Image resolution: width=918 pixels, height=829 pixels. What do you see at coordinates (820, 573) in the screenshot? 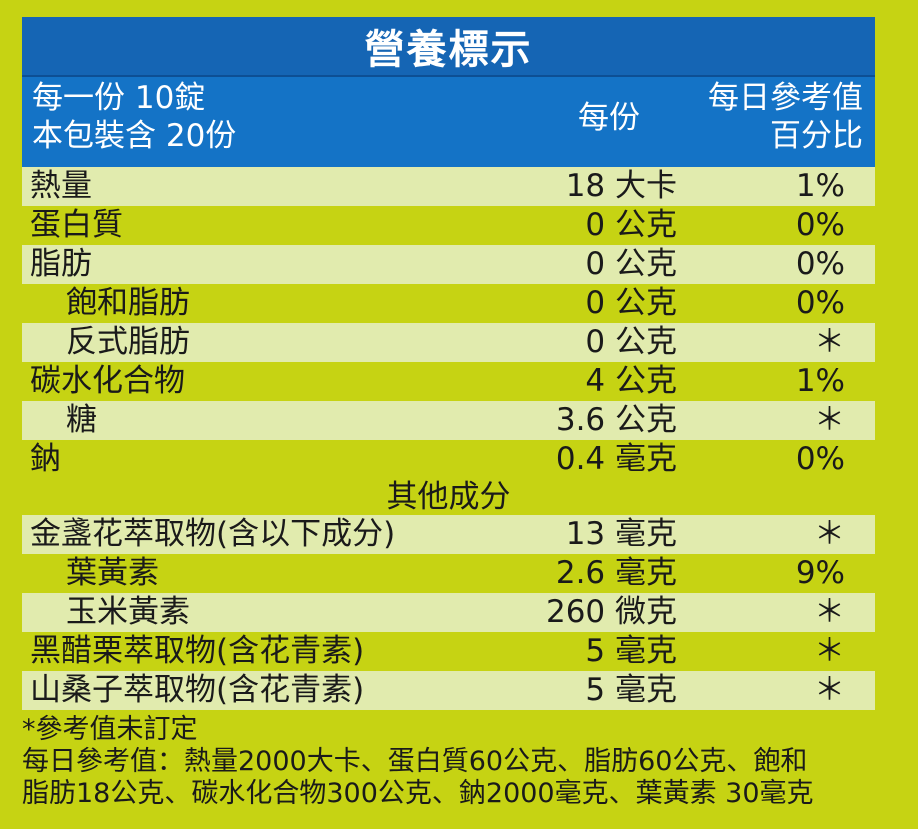
I see `ingredient-percent: 9%` at bounding box center [820, 573].